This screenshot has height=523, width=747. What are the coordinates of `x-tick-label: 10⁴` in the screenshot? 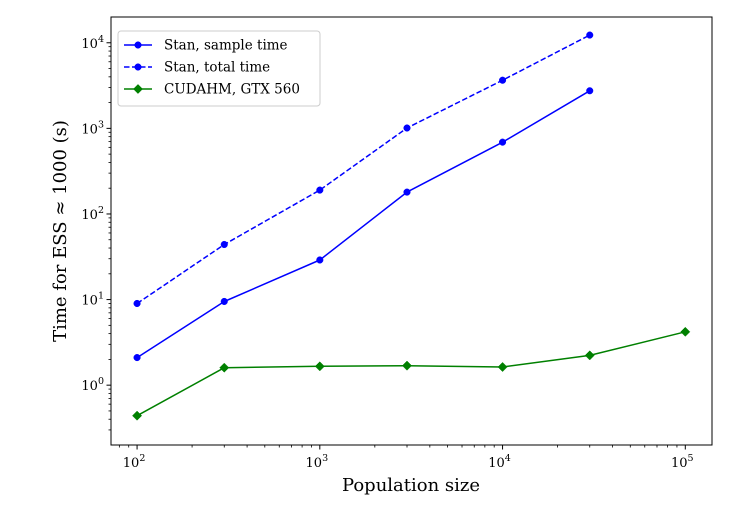 It's located at (499, 462).